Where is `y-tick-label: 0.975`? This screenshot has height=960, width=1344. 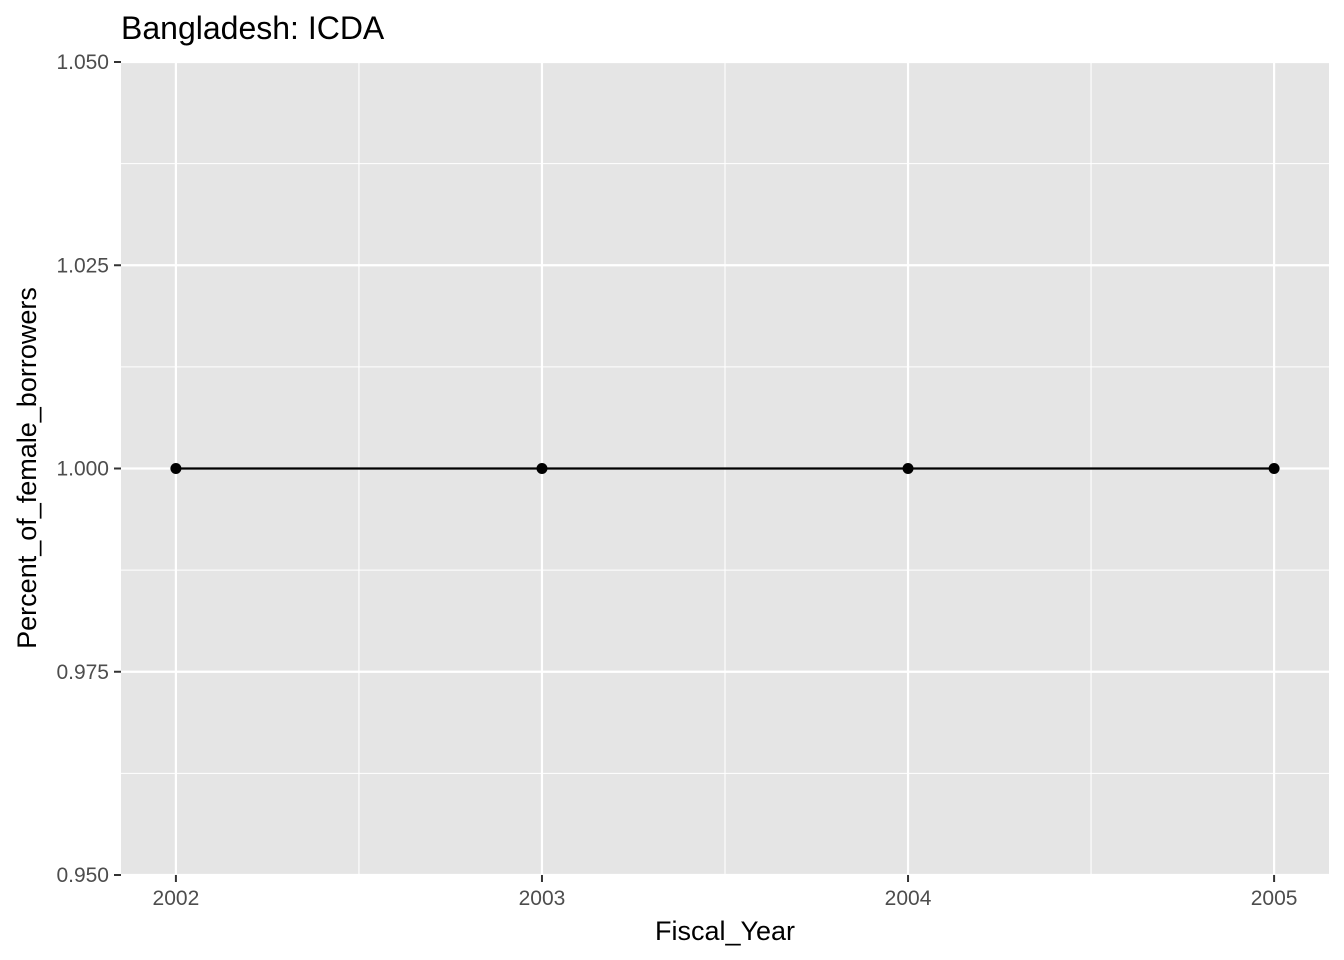 y-tick-label: 0.975 is located at coordinates (82, 672).